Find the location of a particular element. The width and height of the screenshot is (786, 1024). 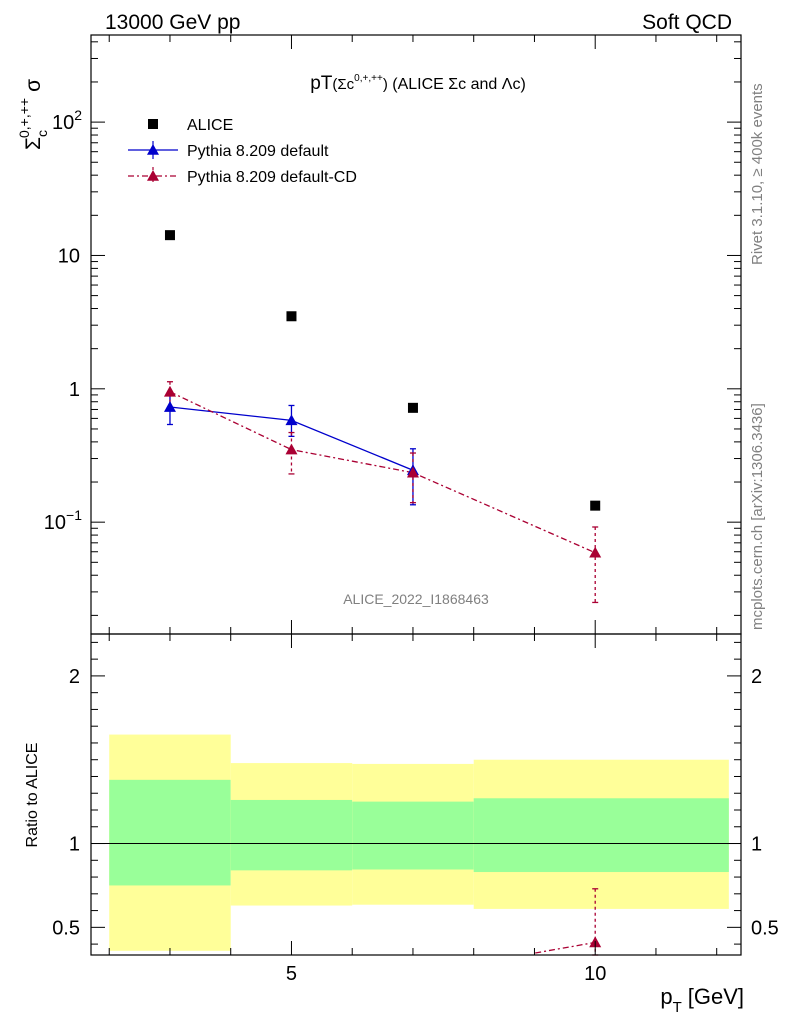

svg-text: Σc0,+,++σ is located at coordinates (33, 114).